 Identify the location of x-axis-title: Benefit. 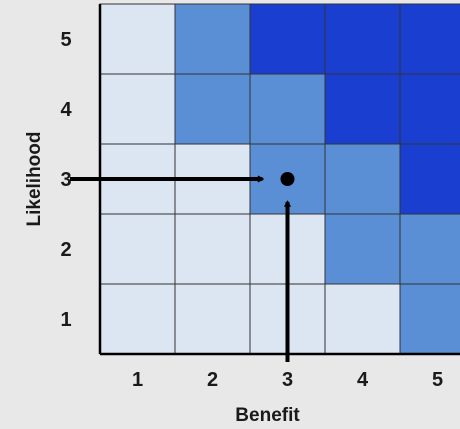
(267, 415).